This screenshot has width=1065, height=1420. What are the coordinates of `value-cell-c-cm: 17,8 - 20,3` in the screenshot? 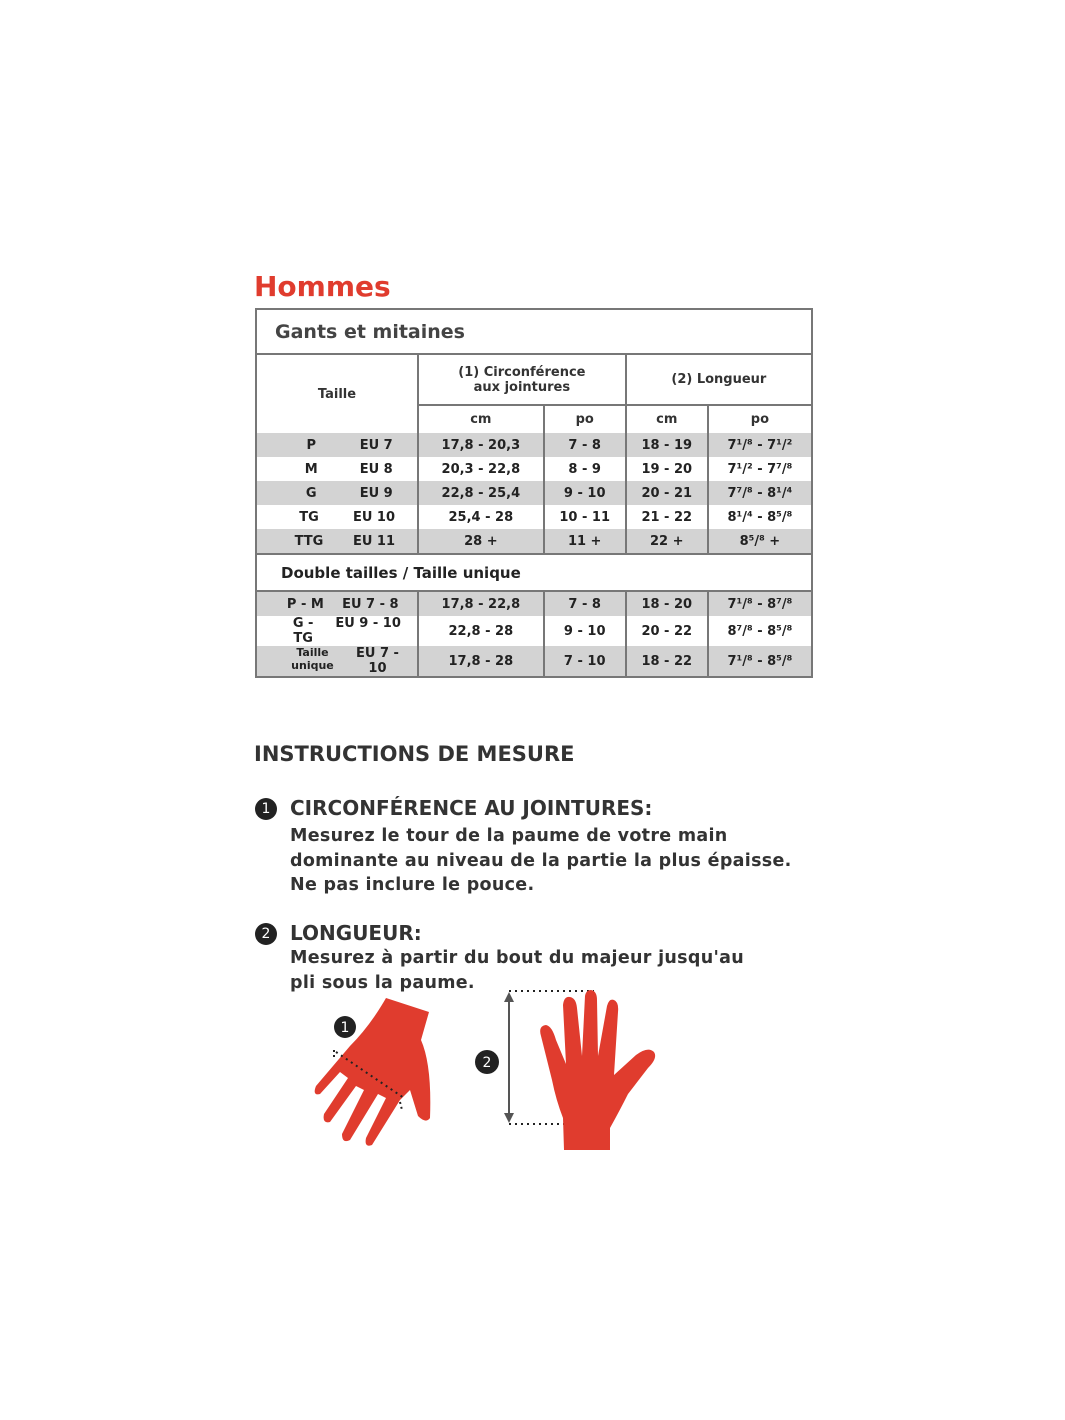 It's located at (481, 445).